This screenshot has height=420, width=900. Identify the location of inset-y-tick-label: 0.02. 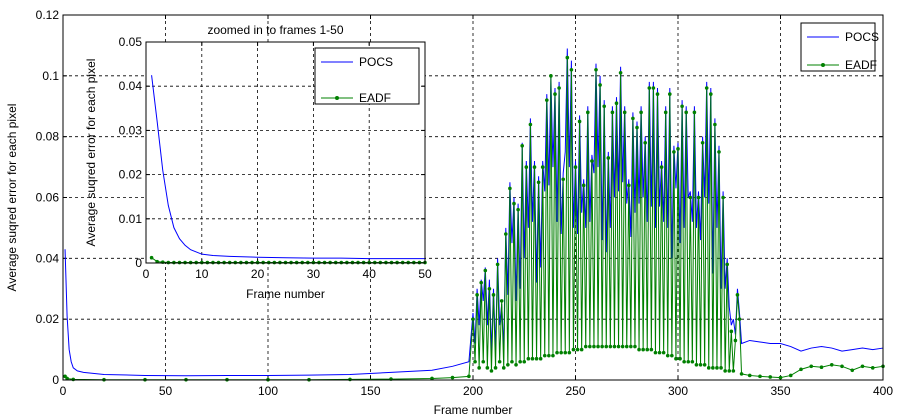
(131, 175).